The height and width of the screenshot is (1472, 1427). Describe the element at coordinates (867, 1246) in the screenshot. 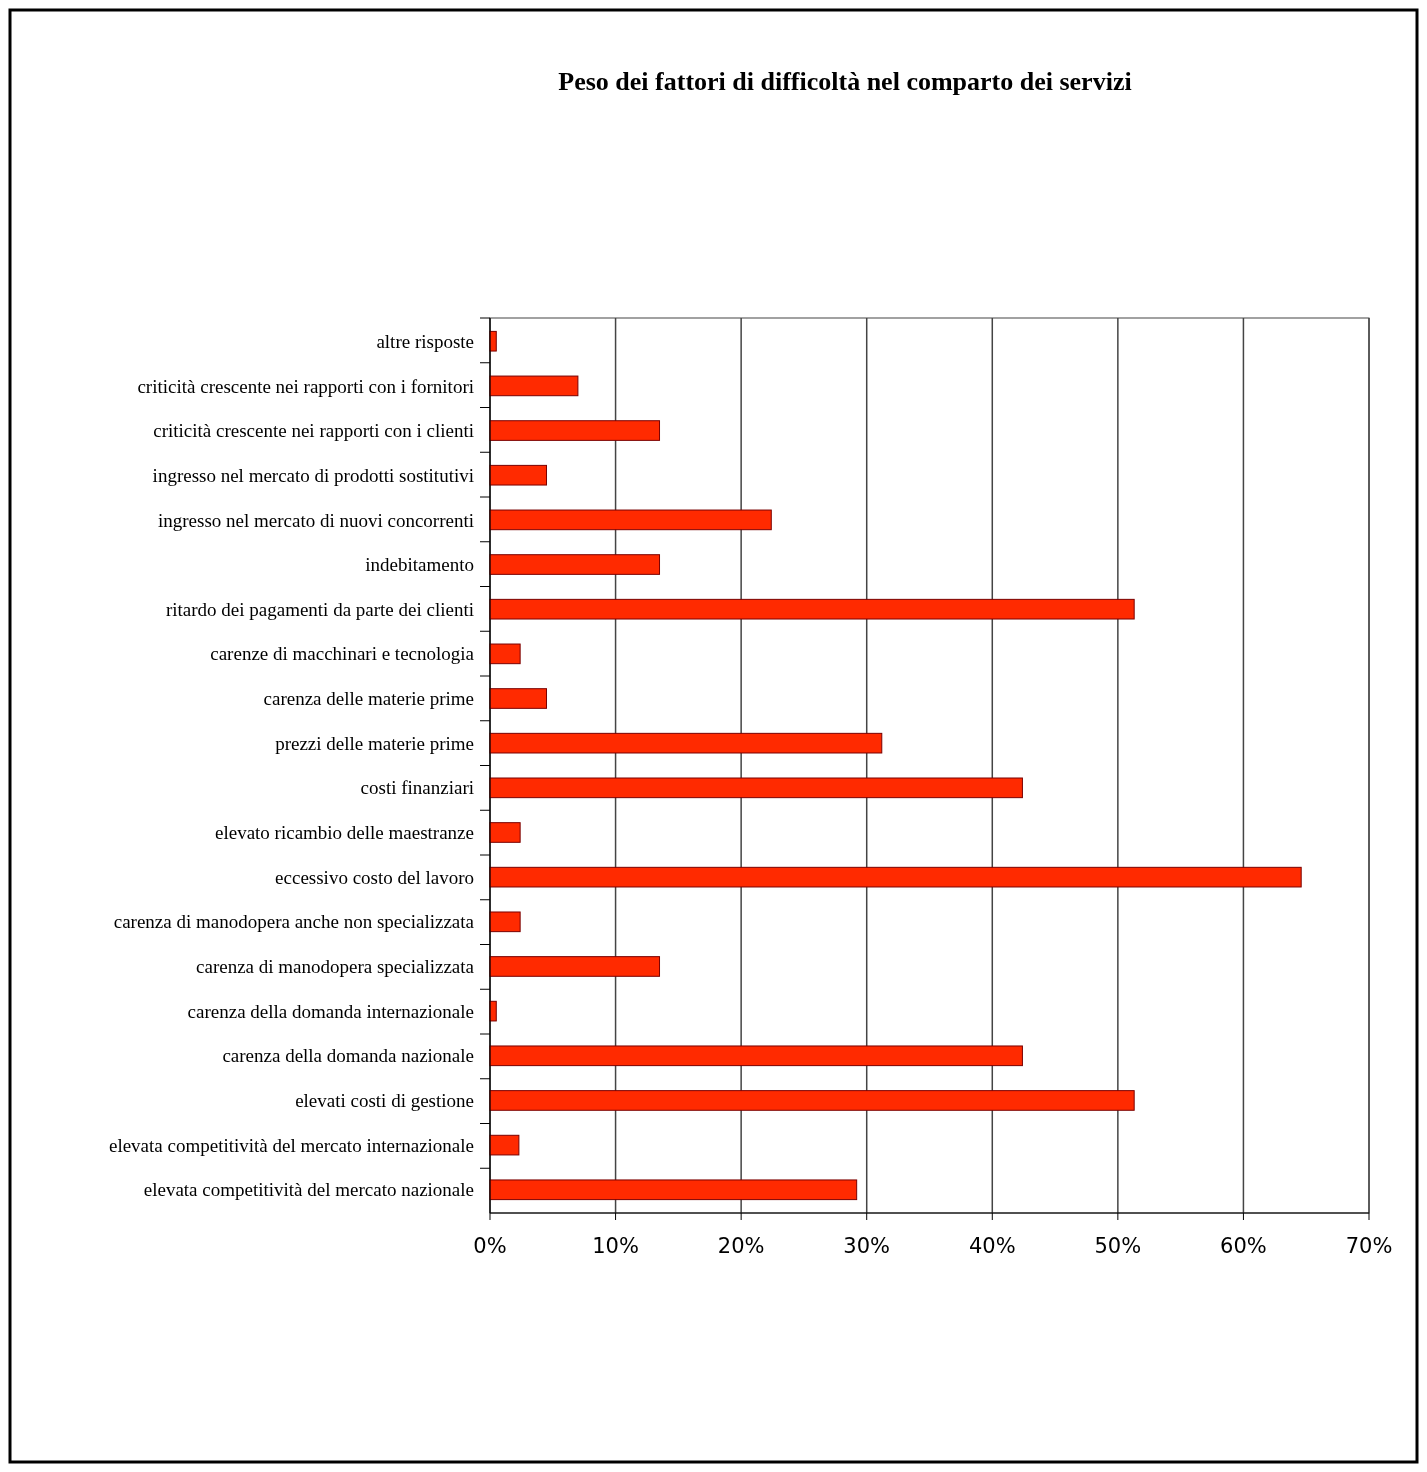

I see `x-tick-label: 30%` at that location.